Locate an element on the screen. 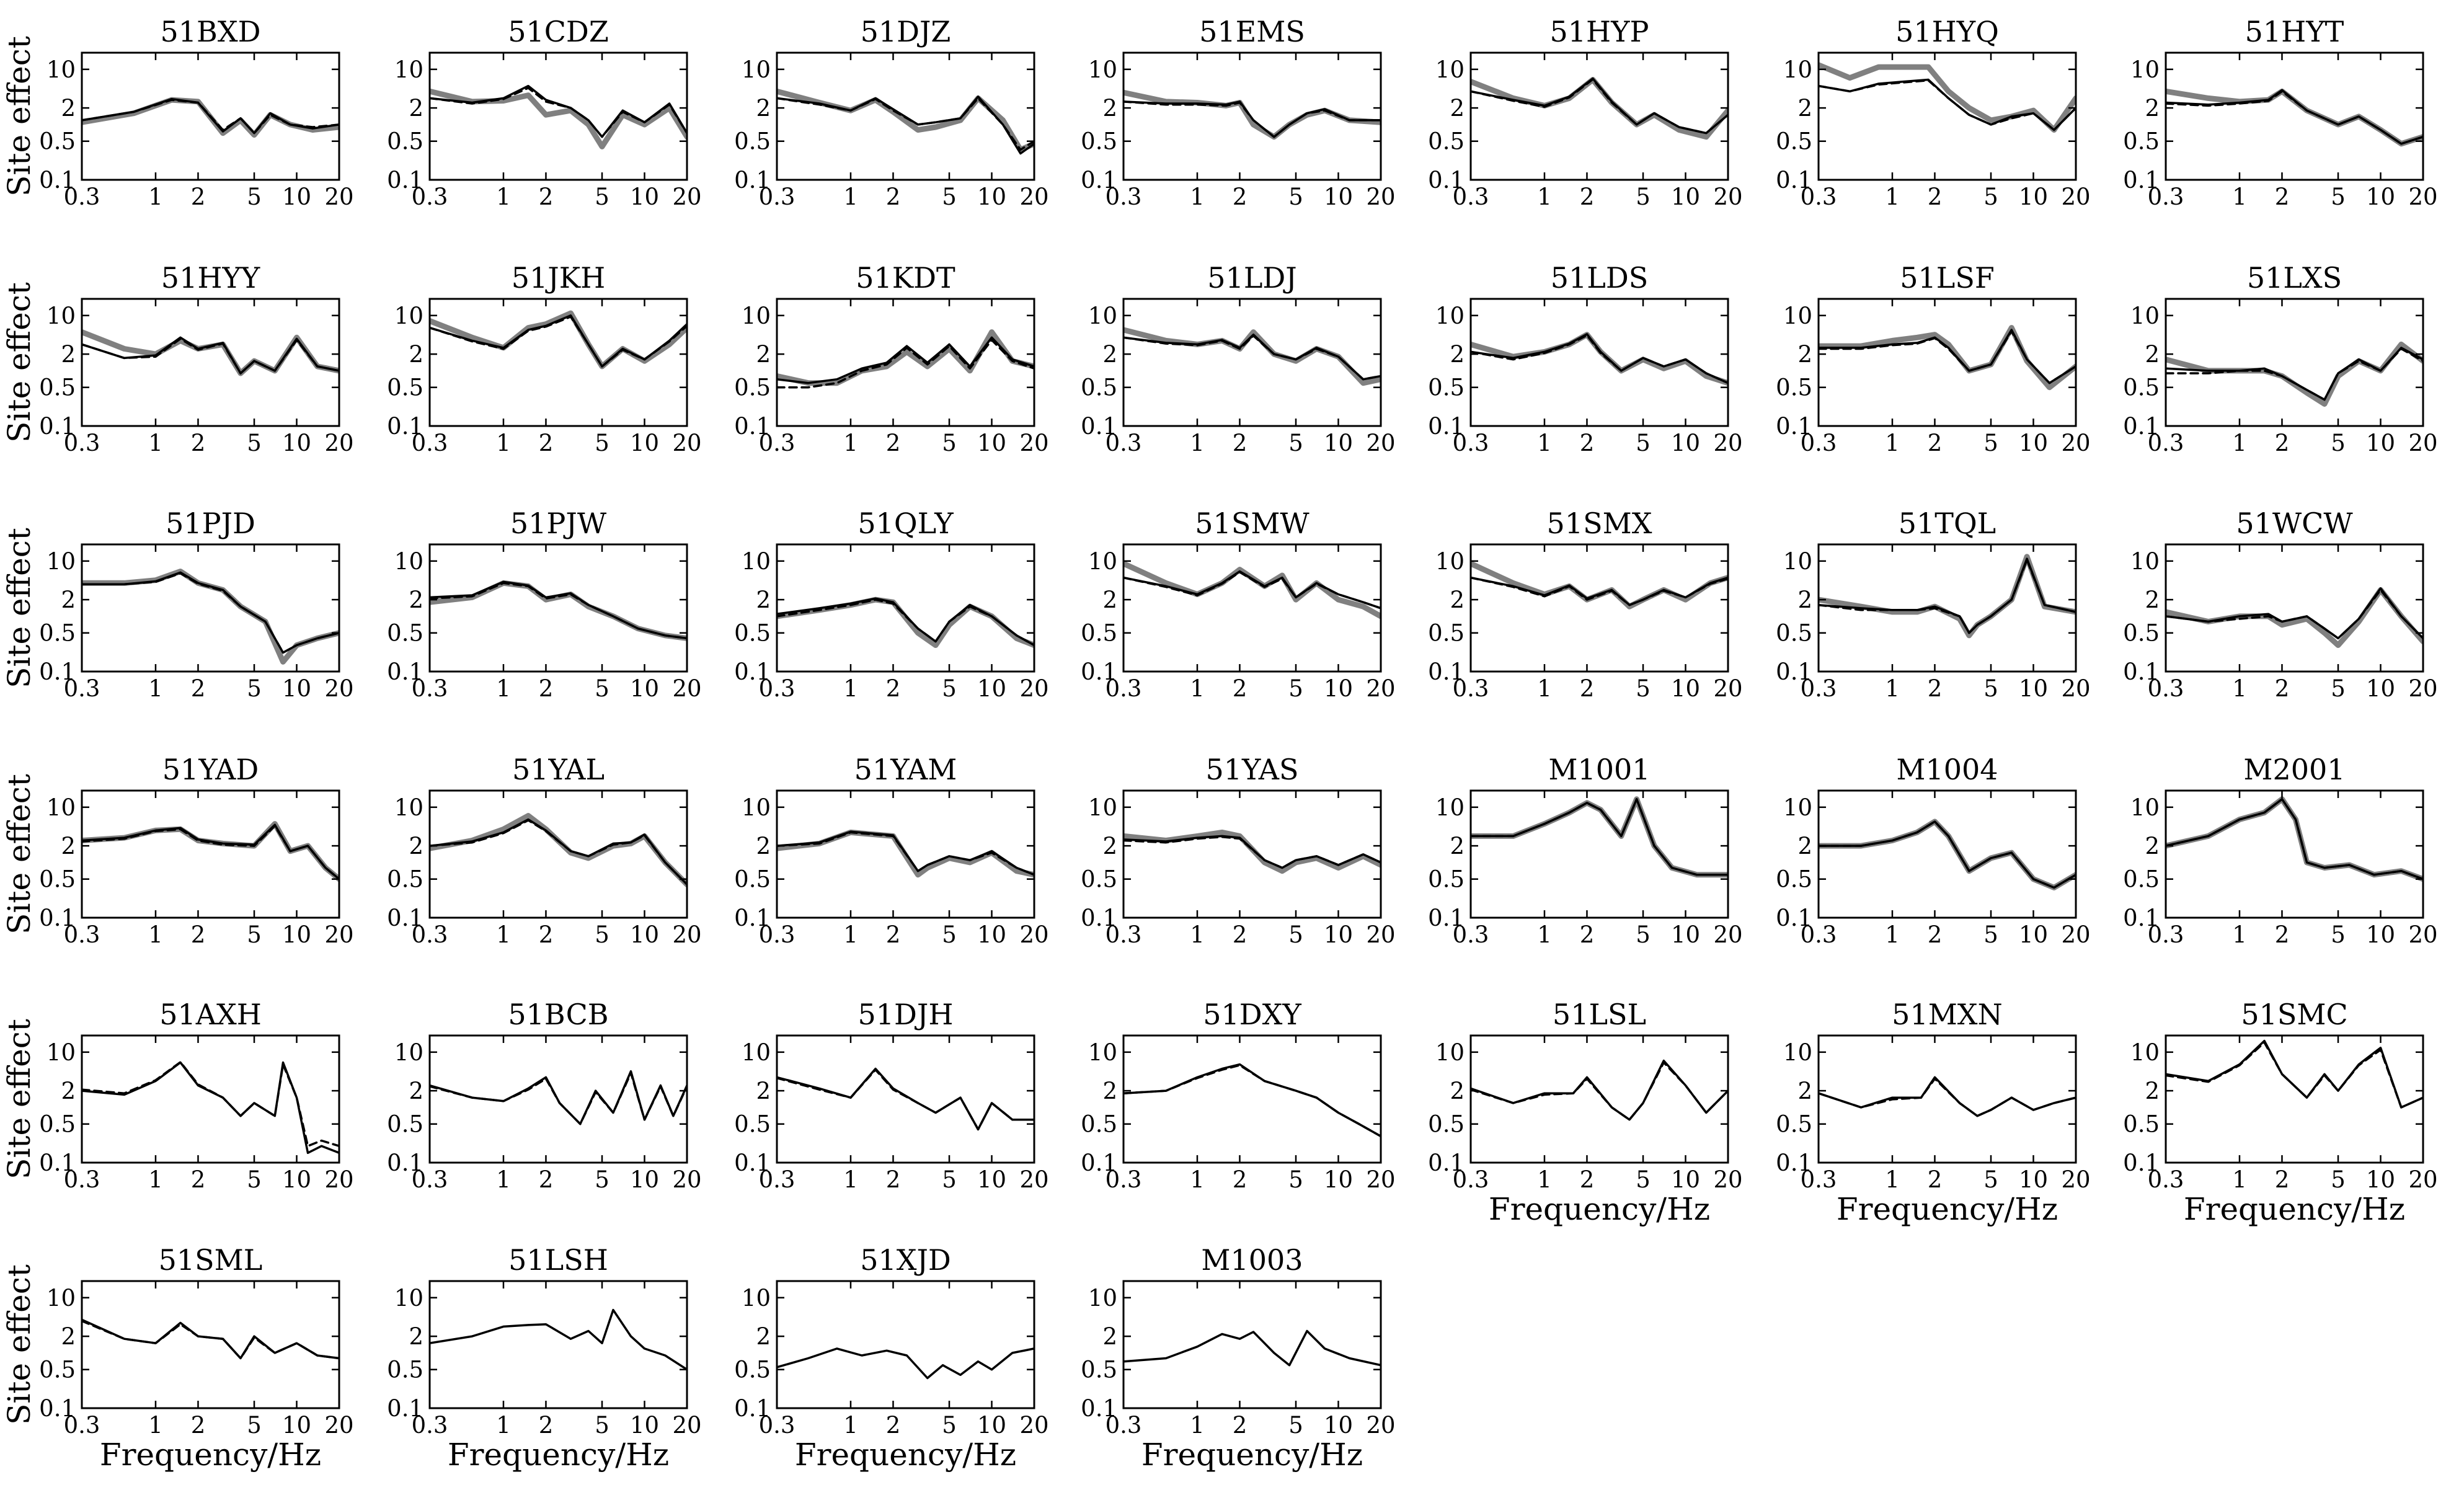 Image resolution: width=2464 pixels, height=1508 pixels. panel-title: 51SMW is located at coordinates (1253, 523).